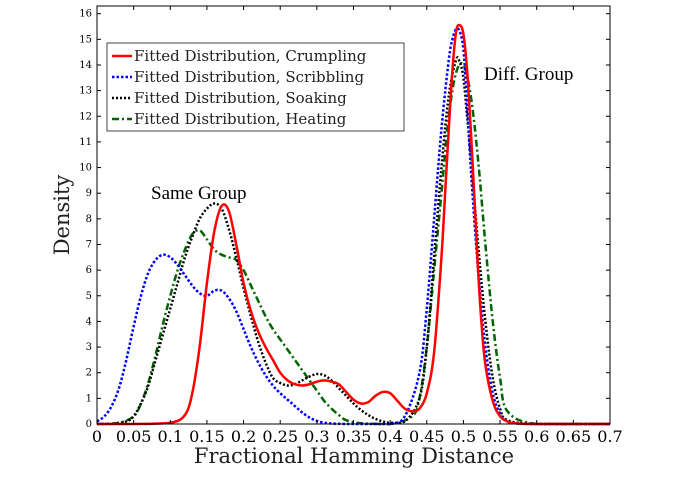 The width and height of the screenshot is (675, 477). I want to click on annotation-same-group: Same Group, so click(199, 193).